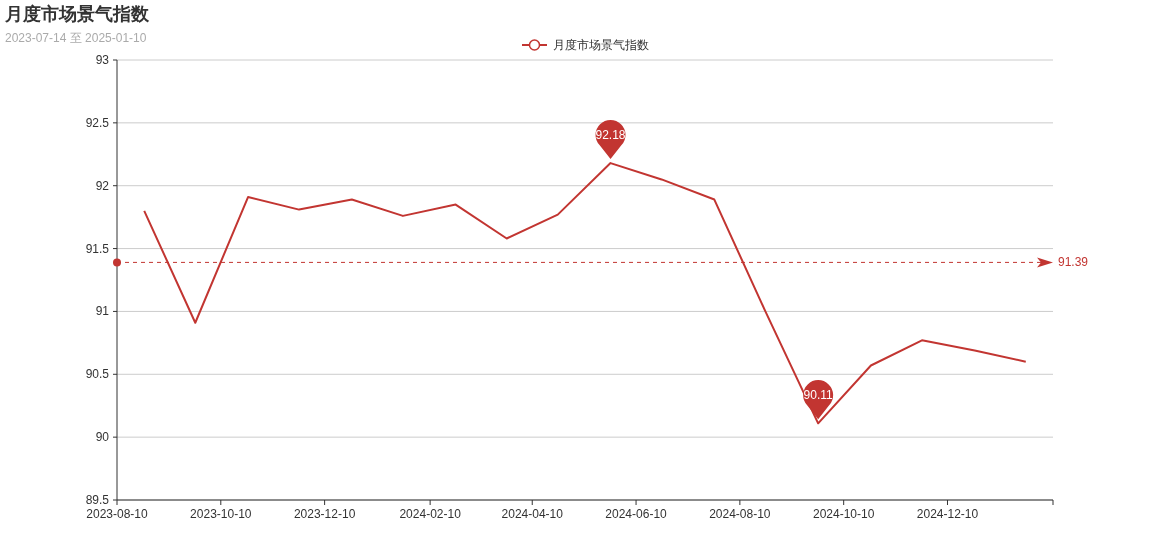 Image resolution: width=1170 pixels, height=560 pixels. What do you see at coordinates (947, 514) in the screenshot?
I see `x-tick-label: 2024-12-10` at bounding box center [947, 514].